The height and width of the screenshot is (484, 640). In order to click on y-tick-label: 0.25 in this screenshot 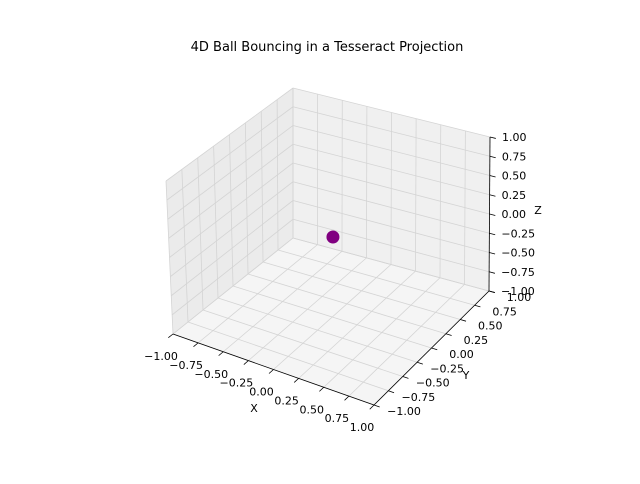, I will do `click(476, 340)`.